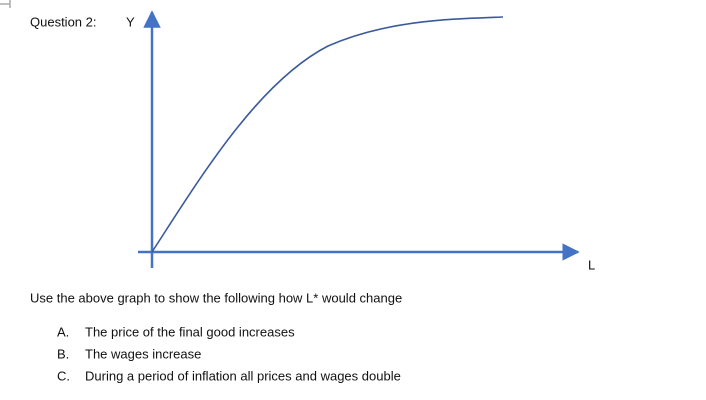 This screenshot has height=400, width=706. Describe the element at coordinates (190, 331) in the screenshot. I see `item-text: The price of the final good increases` at that location.